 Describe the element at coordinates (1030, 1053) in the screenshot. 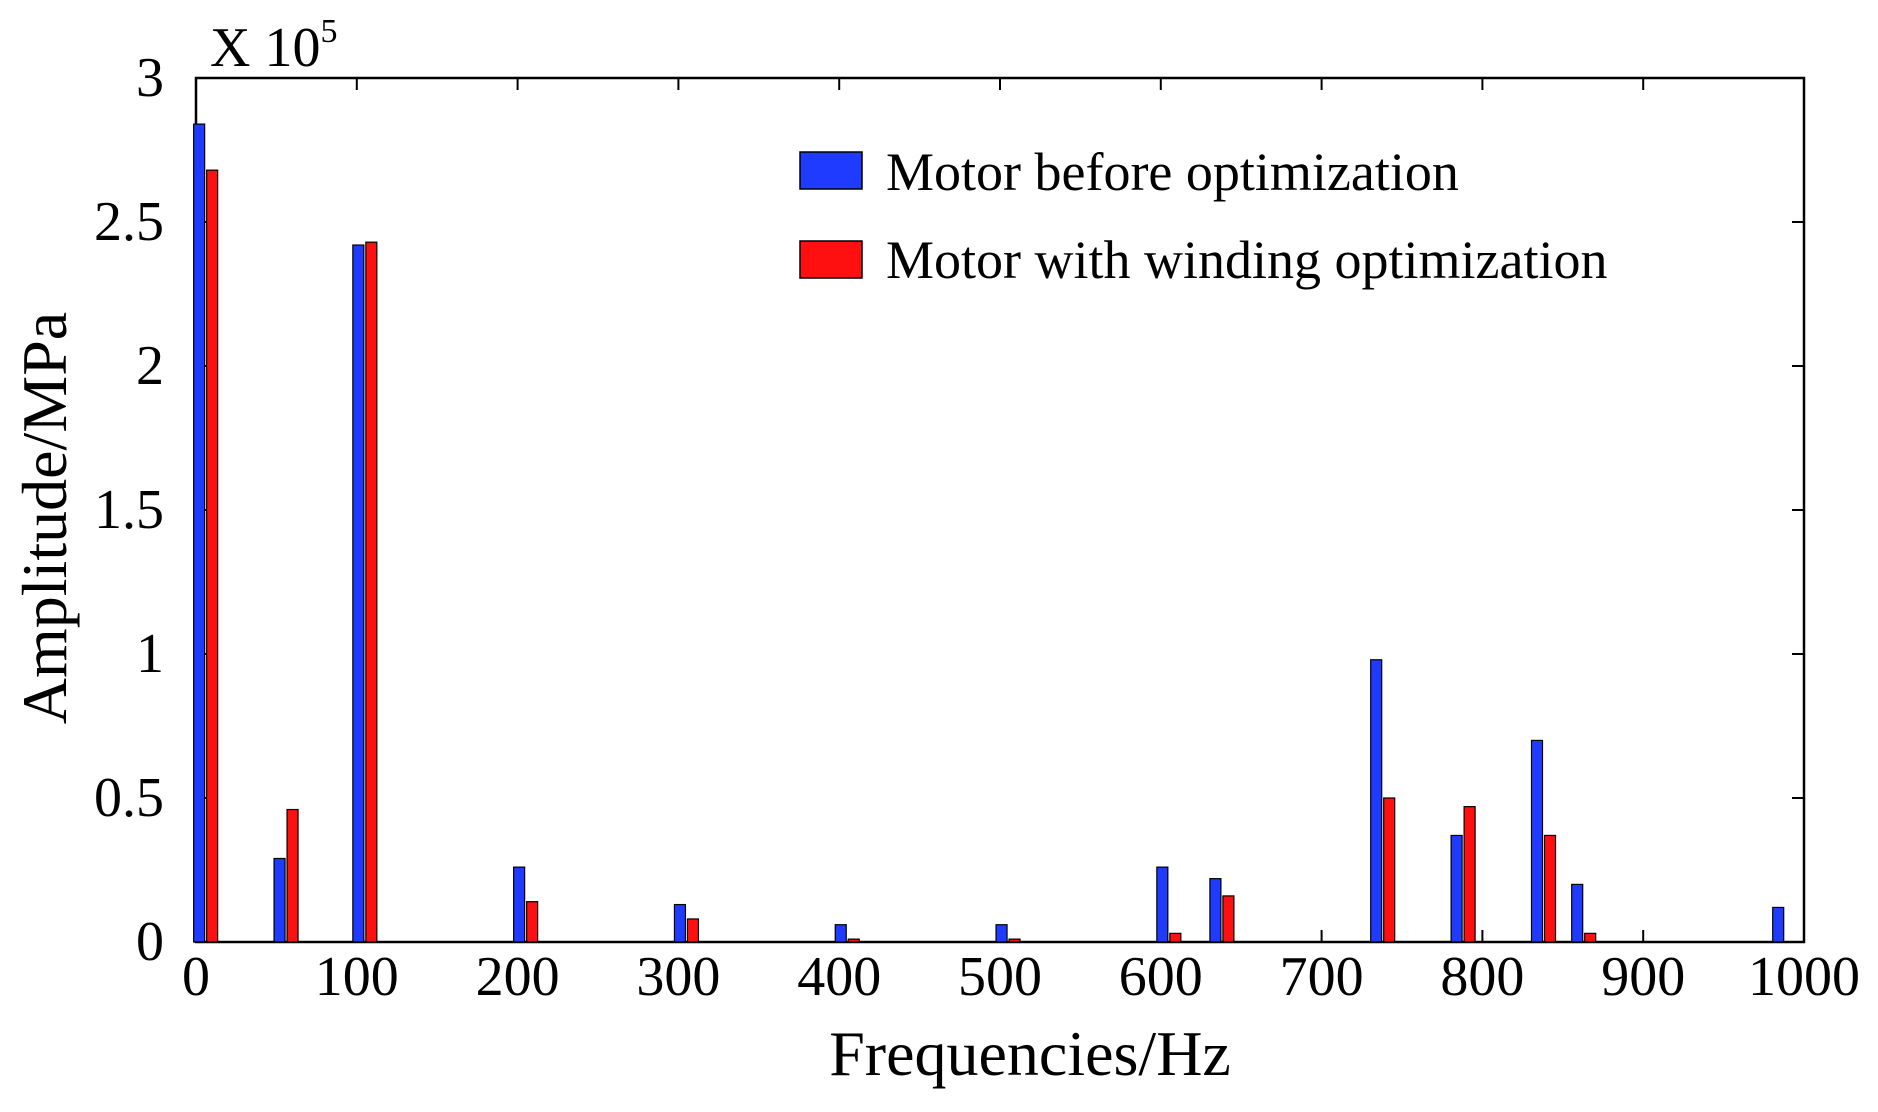

I see `x-axis-label: Frequencies/Hz` at that location.